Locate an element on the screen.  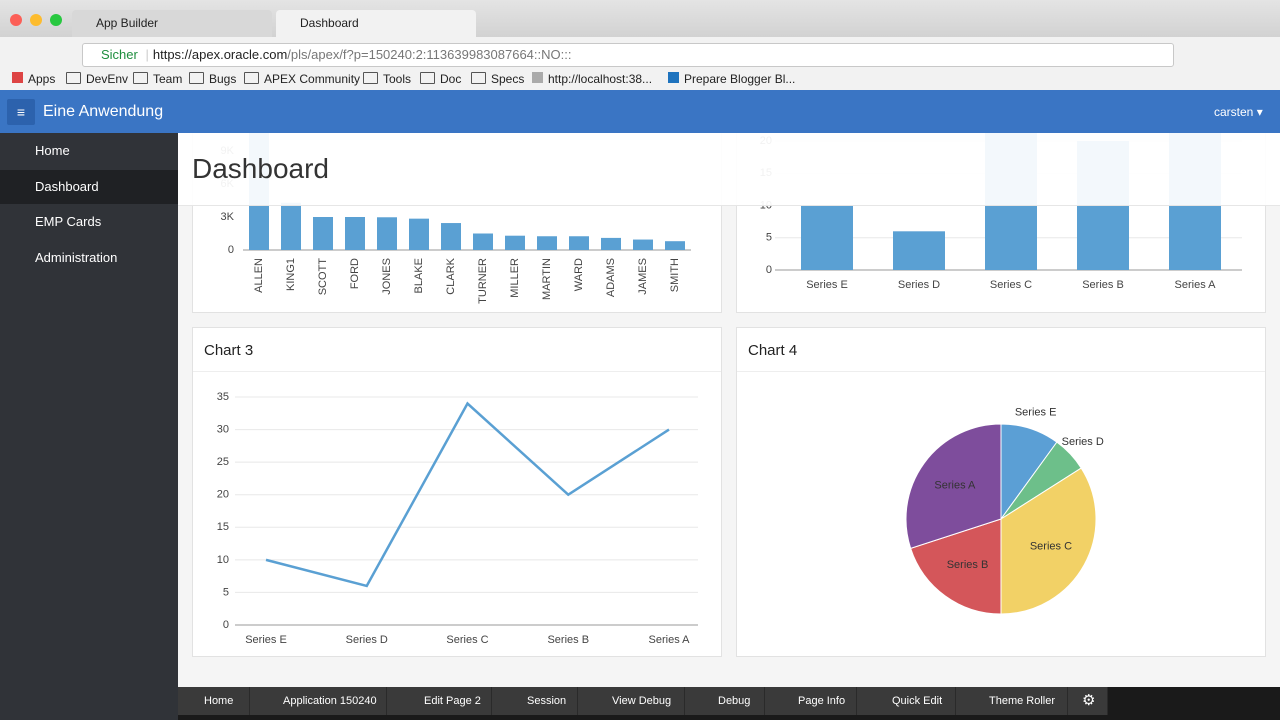
nav-label: Administration is located at coordinates (76, 257).